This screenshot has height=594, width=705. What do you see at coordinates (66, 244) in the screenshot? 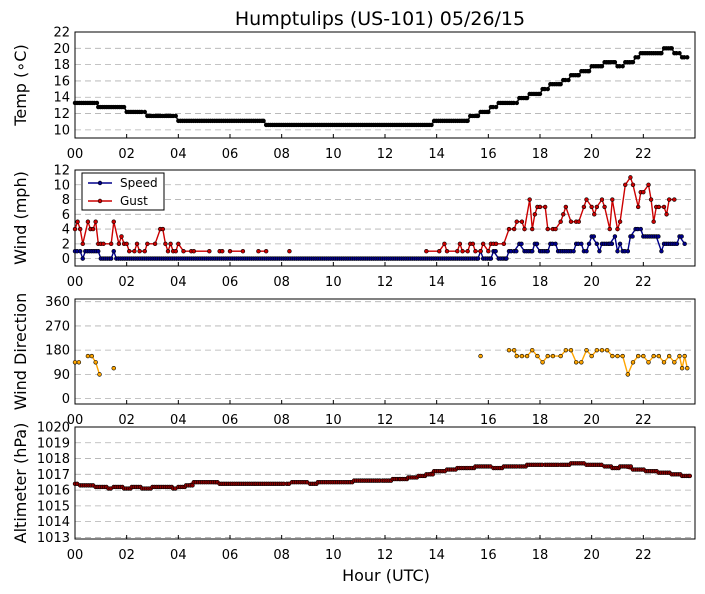
I see `y-tick-label: 2` at bounding box center [66, 244].